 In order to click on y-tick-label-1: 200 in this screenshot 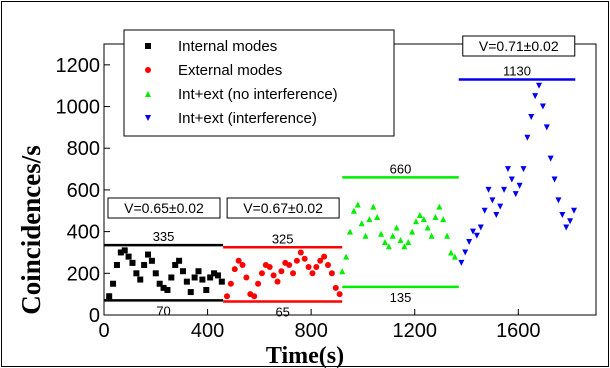, I will do `click(83, 274)`.